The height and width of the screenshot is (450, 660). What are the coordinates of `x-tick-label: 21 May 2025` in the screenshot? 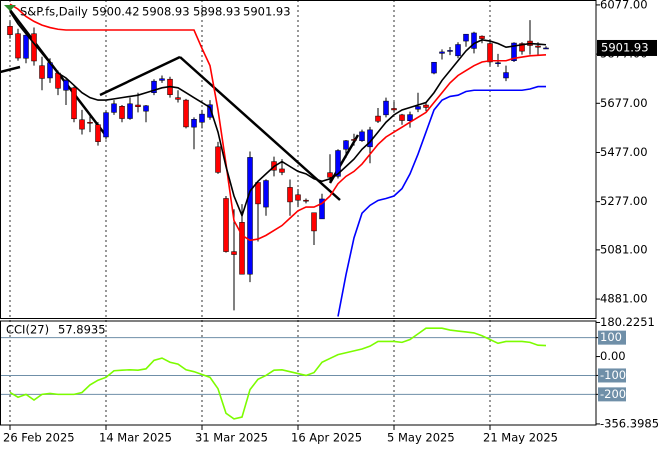 It's located at (520, 438).